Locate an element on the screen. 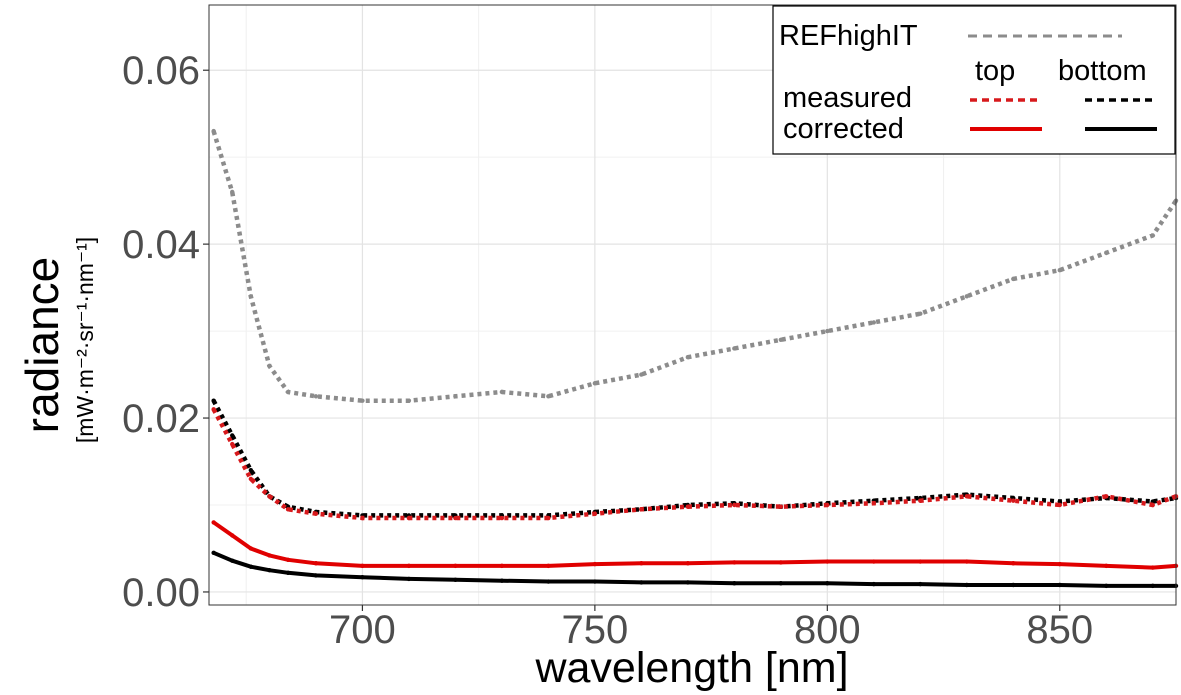 The image size is (1181, 695). x-tick-label: 800 is located at coordinates (827, 630).